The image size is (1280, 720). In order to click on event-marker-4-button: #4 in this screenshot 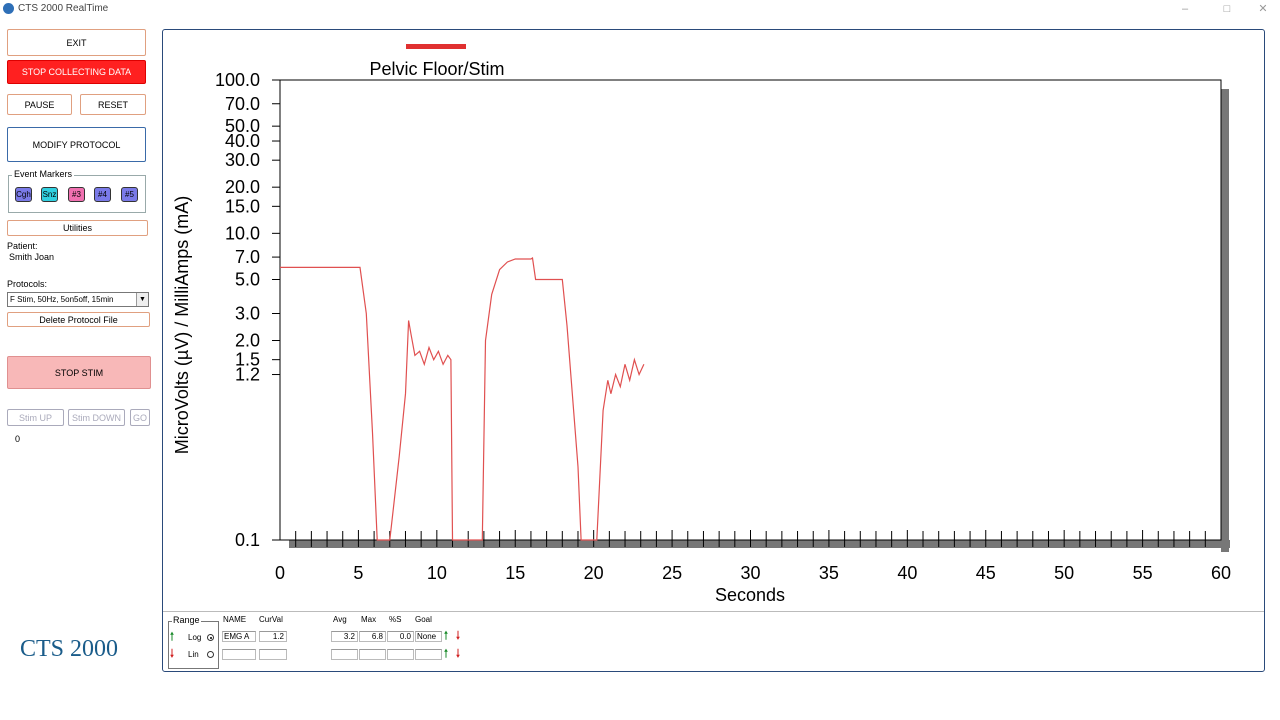, I will do `click(102, 194)`.